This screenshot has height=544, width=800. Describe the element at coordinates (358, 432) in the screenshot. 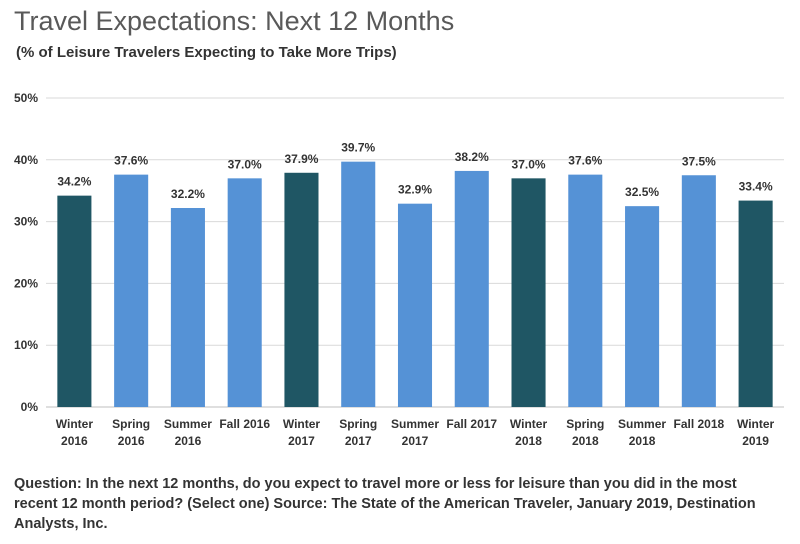

I see `category-label: Spring 2017` at that location.